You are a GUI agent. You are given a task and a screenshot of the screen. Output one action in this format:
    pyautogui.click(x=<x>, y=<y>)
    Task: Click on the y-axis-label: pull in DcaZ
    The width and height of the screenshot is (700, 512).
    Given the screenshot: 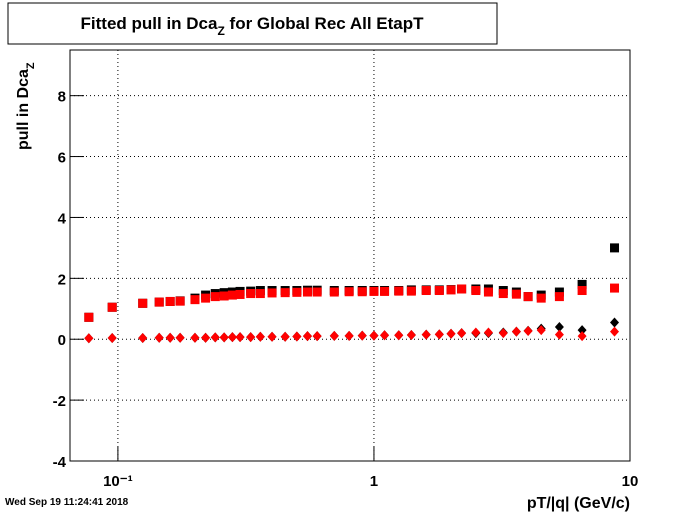 What is the action you would take?
    pyautogui.click(x=26, y=106)
    